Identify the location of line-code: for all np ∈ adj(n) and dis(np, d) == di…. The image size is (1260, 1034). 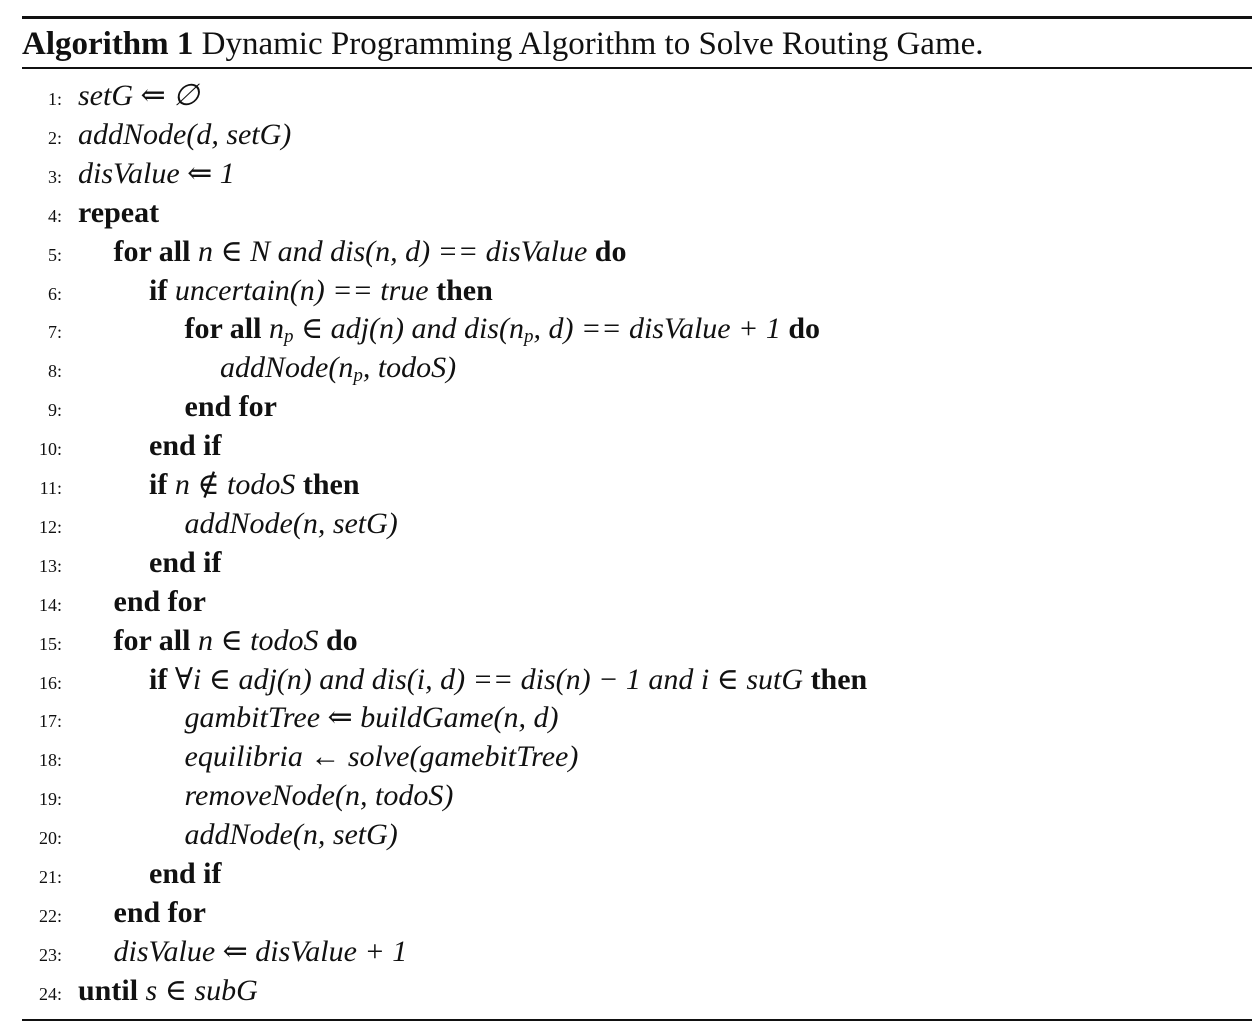
(503, 328).